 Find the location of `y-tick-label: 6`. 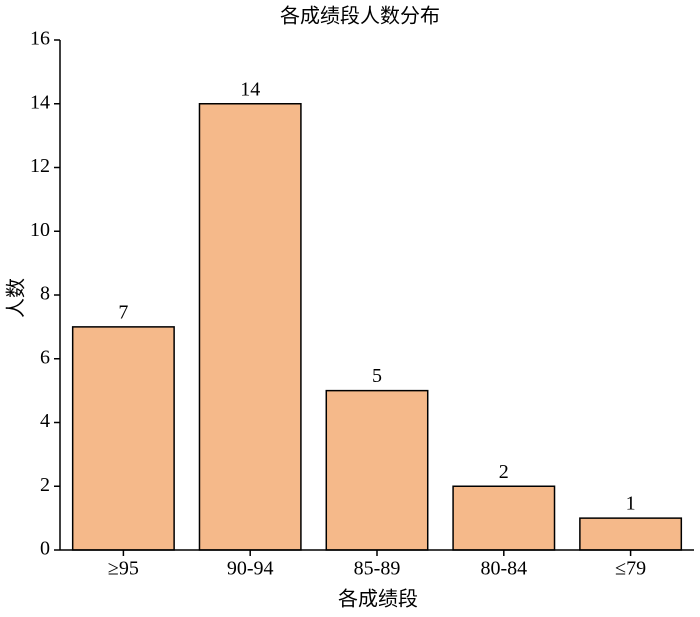

y-tick-label: 6 is located at coordinates (45, 357).